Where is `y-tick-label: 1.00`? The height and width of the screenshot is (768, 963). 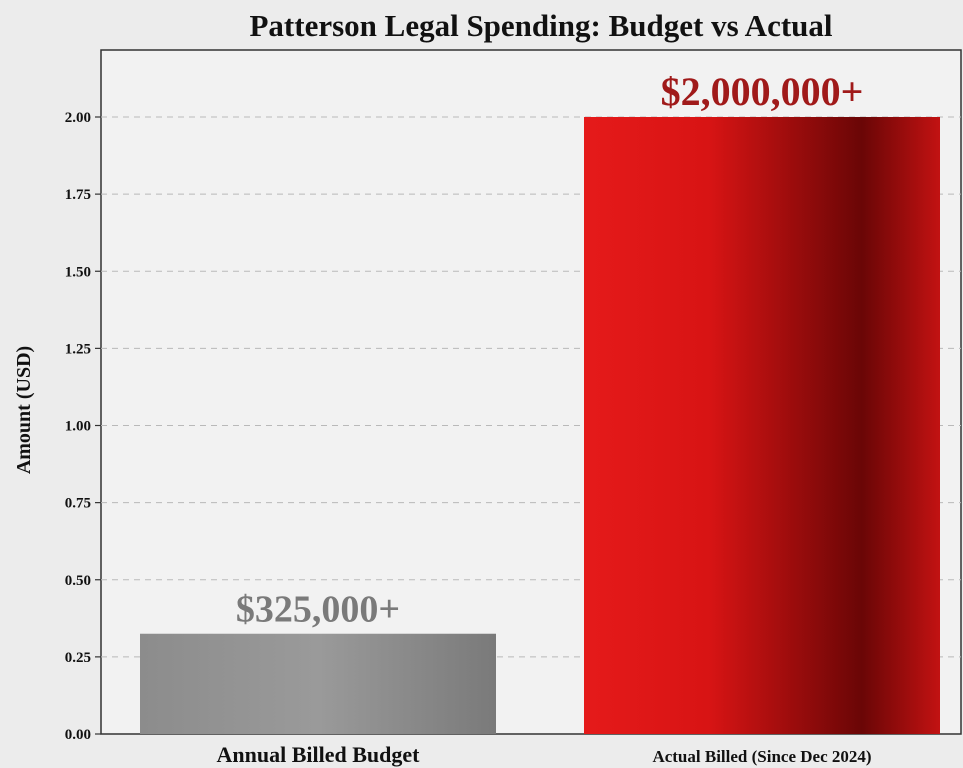 y-tick-label: 1.00 is located at coordinates (78, 427).